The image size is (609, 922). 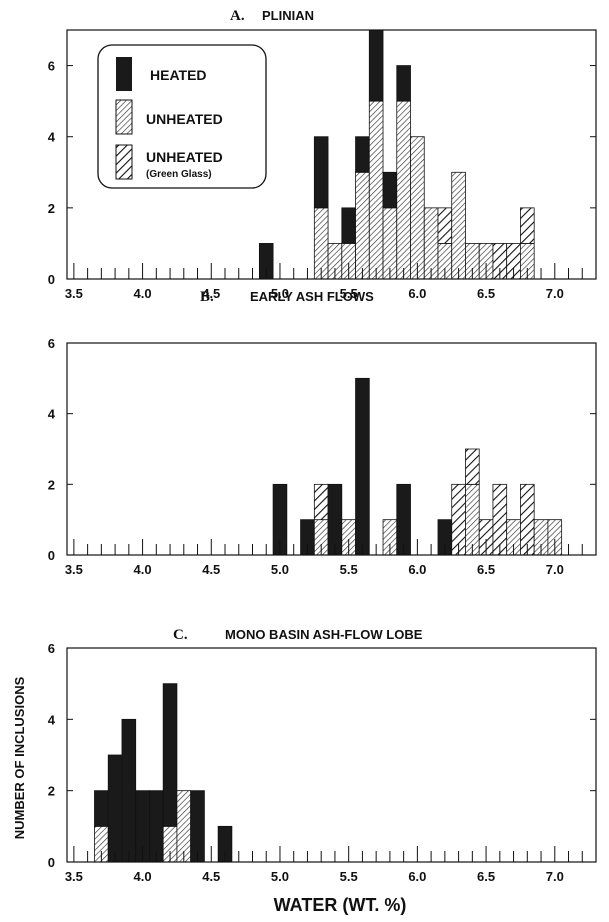 I want to click on legend-box, so click(x=182, y=116).